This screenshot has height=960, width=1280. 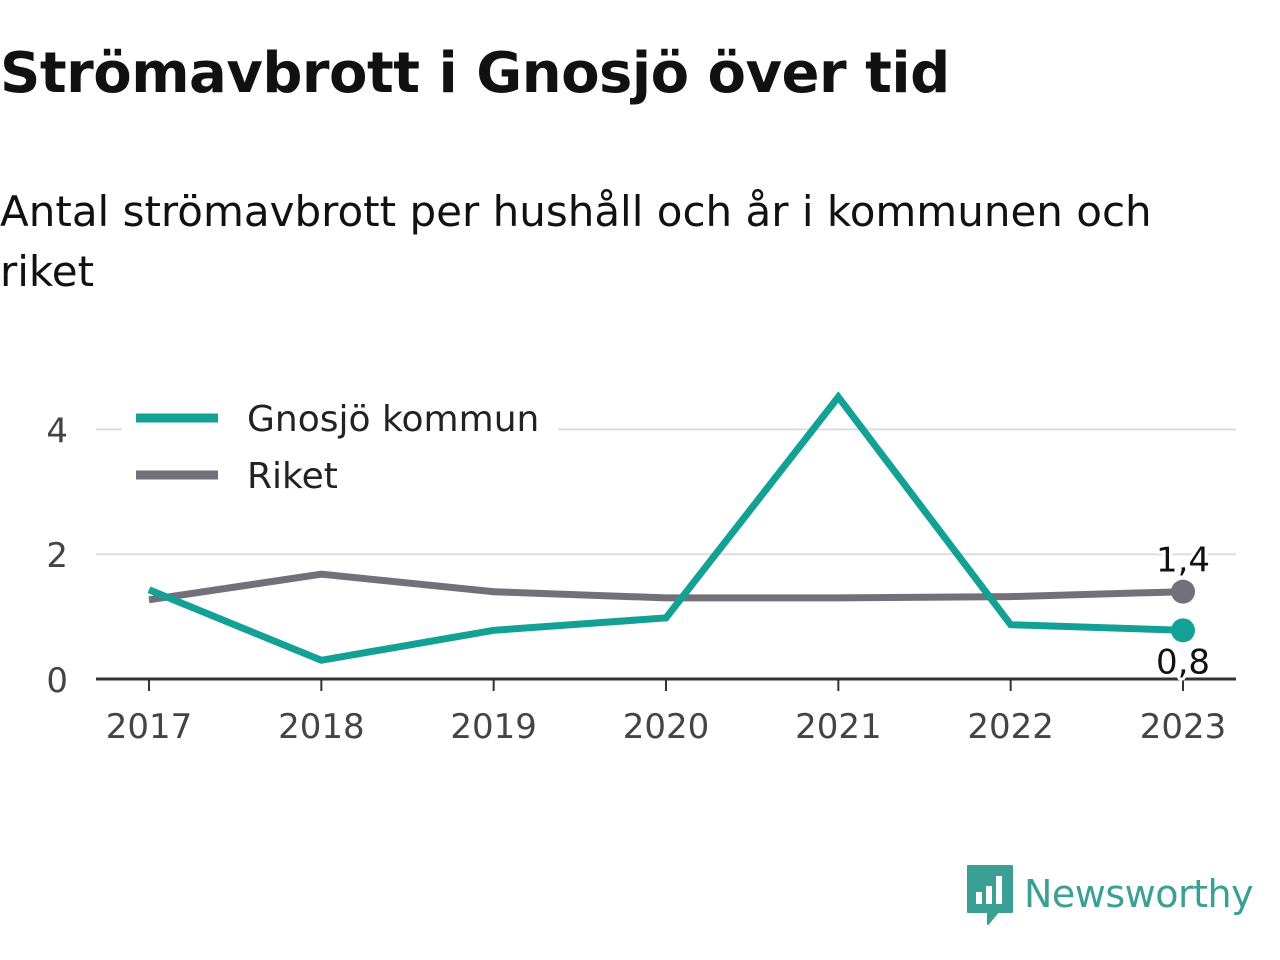 What do you see at coordinates (1183, 612) in the screenshot?
I see `end-labels: 1,4 0,8` at bounding box center [1183, 612].